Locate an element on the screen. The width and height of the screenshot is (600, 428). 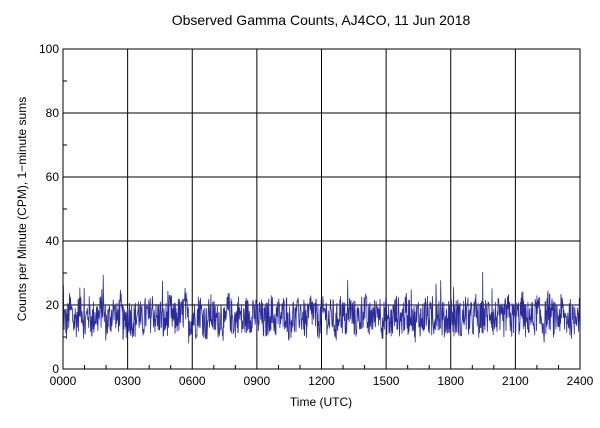
x-tick-label: 2400 is located at coordinates (580, 381).